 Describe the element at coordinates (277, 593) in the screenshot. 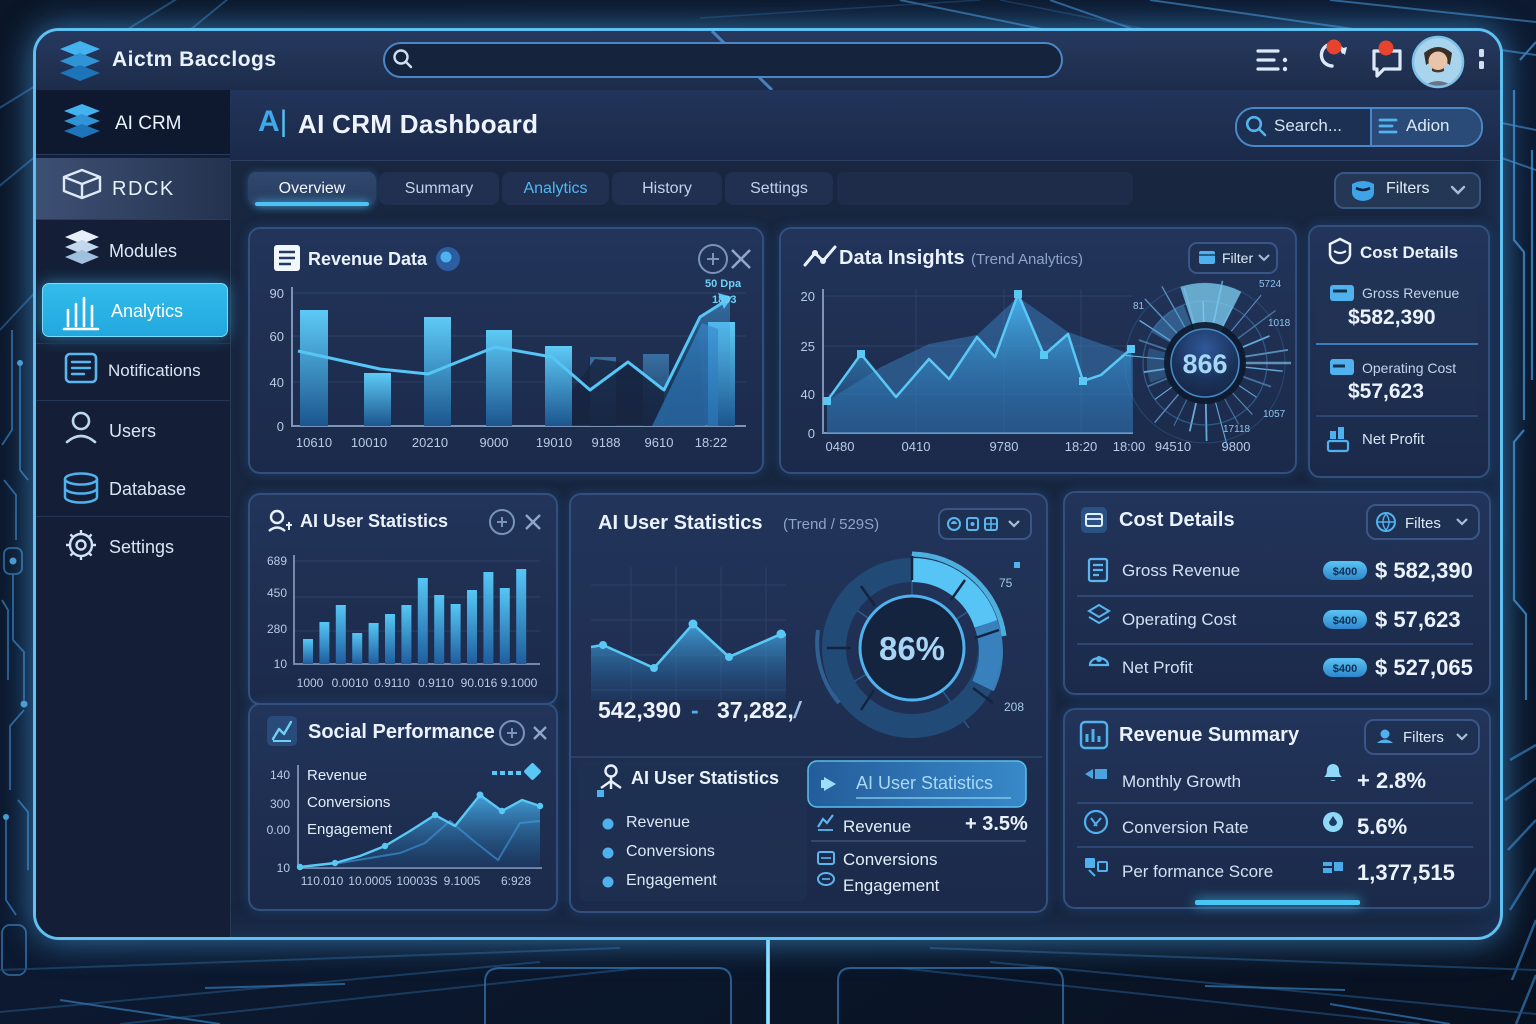

I see `svg-text: 450` at that location.